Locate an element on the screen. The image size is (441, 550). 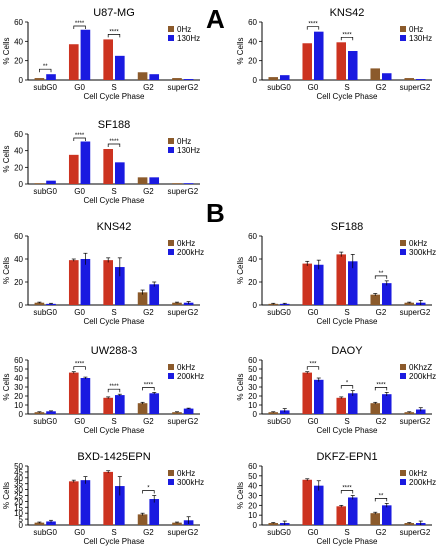
legend-label: 0kHz is located at coordinates (418, 243).